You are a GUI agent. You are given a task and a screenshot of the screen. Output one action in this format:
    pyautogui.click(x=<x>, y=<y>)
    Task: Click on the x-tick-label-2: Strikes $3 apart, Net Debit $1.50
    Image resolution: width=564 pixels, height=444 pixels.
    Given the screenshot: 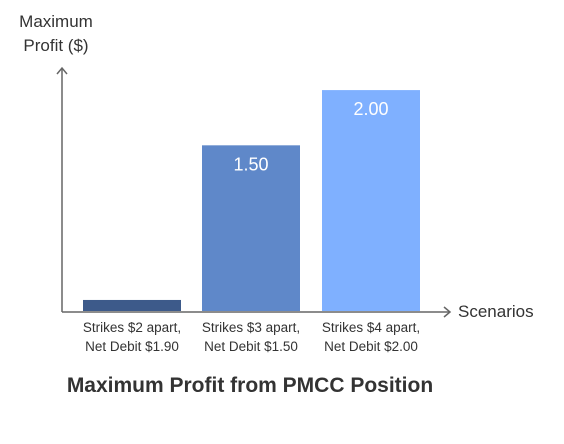 What is the action you would take?
    pyautogui.click(x=251, y=337)
    